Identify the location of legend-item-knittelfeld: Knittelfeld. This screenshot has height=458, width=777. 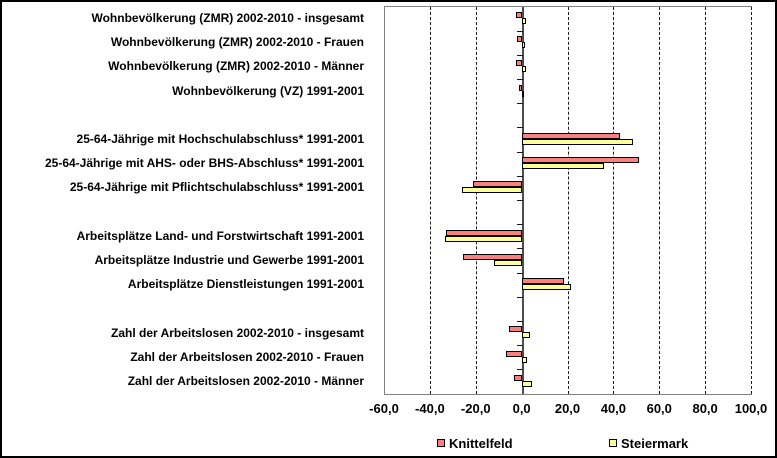
(475, 443).